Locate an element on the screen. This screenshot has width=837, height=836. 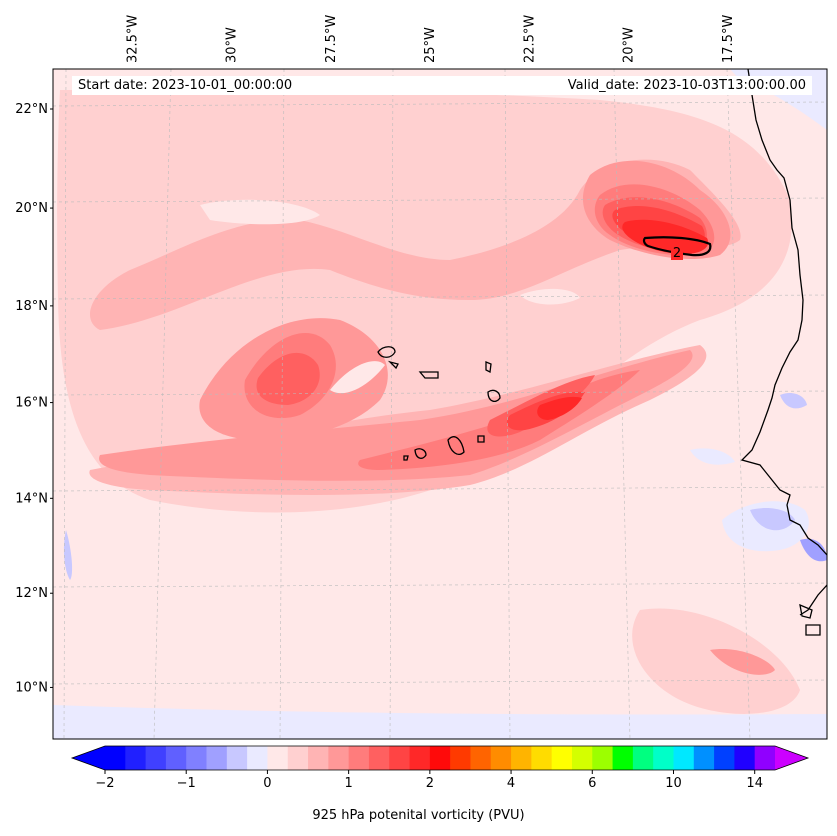
longitude-label: 20°W is located at coordinates (629, 45).